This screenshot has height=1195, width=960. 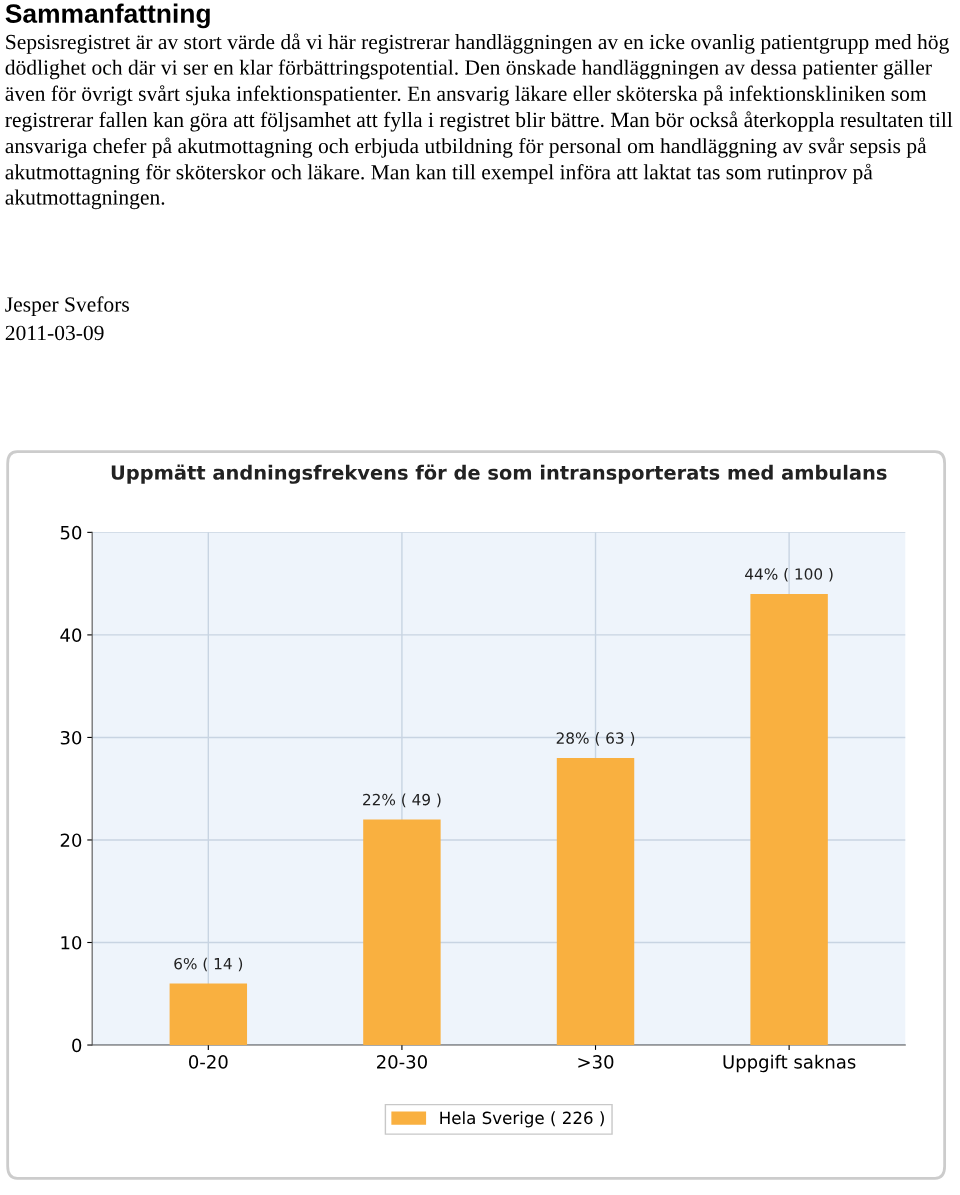 I want to click on chart-title: Uppmätt andningsfrekvens för de som intransporterats med ambulans, so click(x=499, y=474).